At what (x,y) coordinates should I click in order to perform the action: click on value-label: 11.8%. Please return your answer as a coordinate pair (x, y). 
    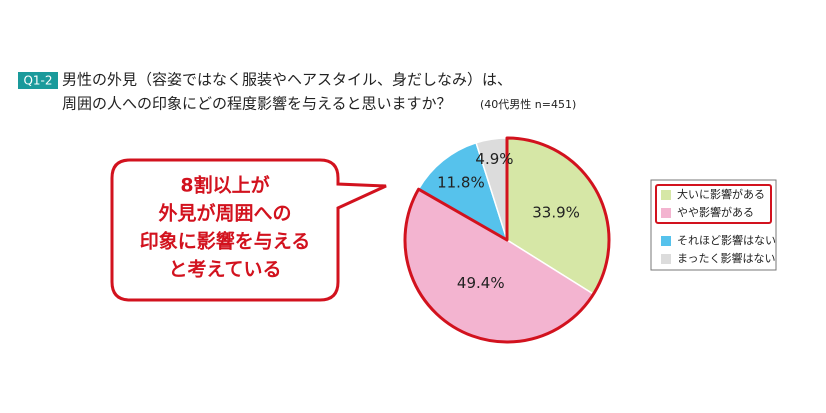
    Looking at the image, I should click on (461, 182).